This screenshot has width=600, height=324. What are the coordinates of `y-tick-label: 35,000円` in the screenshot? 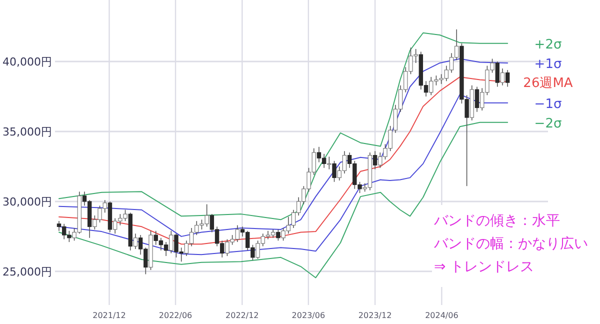 It's located at (27, 132).